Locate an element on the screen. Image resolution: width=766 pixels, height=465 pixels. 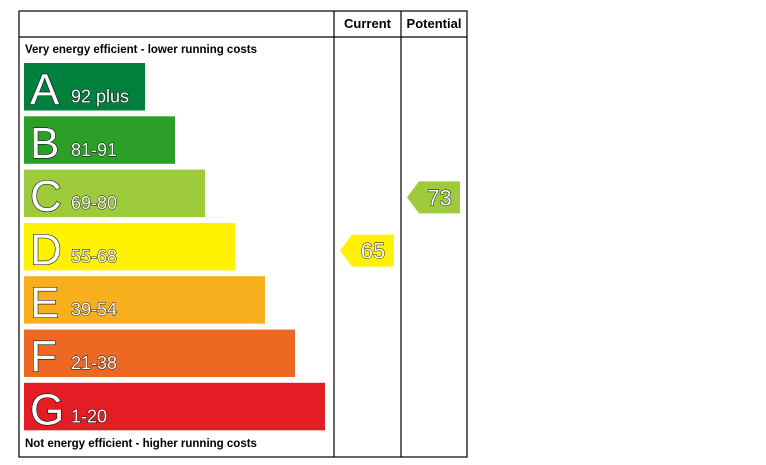
band-a-range: 92 plus is located at coordinates (100, 97).